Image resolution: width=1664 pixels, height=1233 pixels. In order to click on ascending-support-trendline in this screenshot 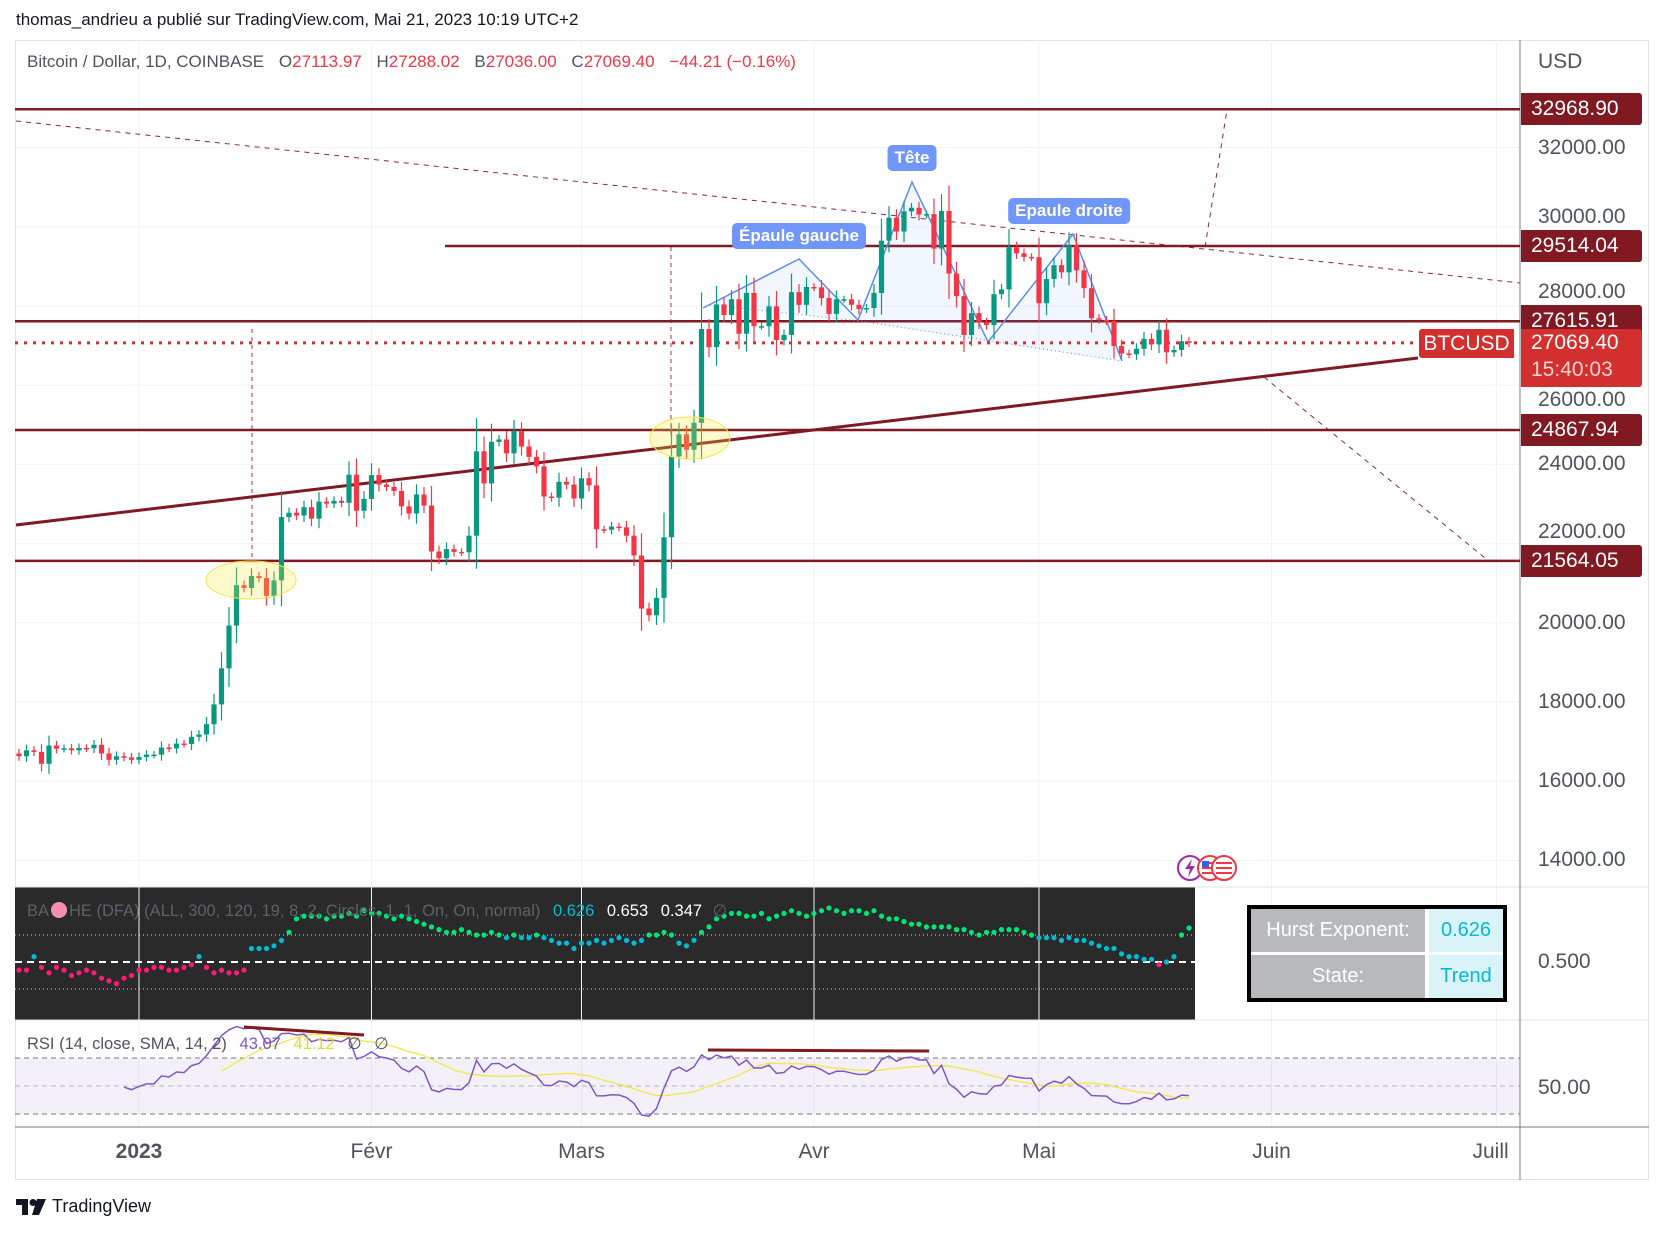, I will do `click(717, 441)`.